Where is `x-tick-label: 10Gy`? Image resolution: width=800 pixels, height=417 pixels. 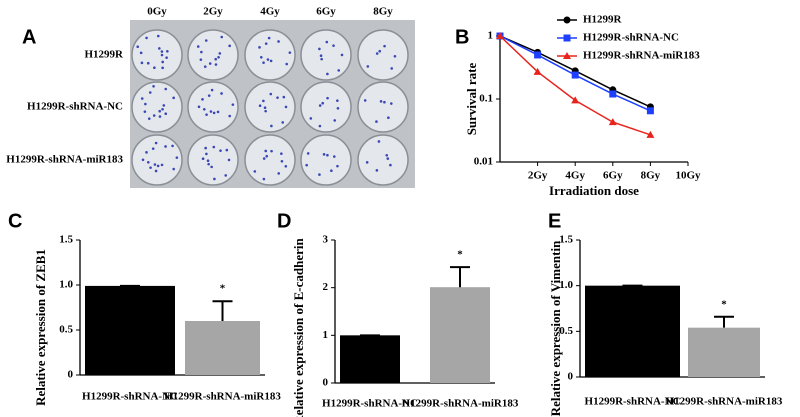 x-tick-label: 10Gy is located at coordinates (688, 176).